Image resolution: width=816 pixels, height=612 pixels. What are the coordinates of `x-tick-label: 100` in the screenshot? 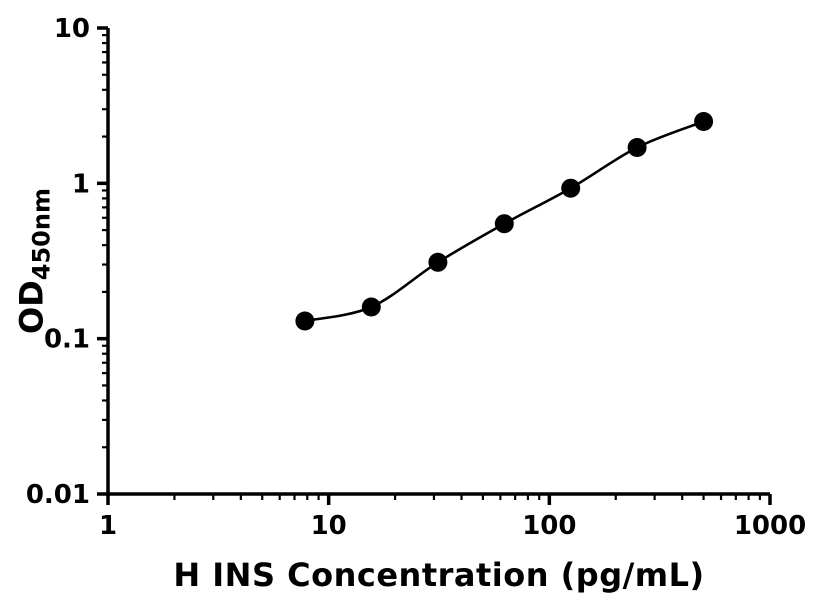 It's located at (549, 526).